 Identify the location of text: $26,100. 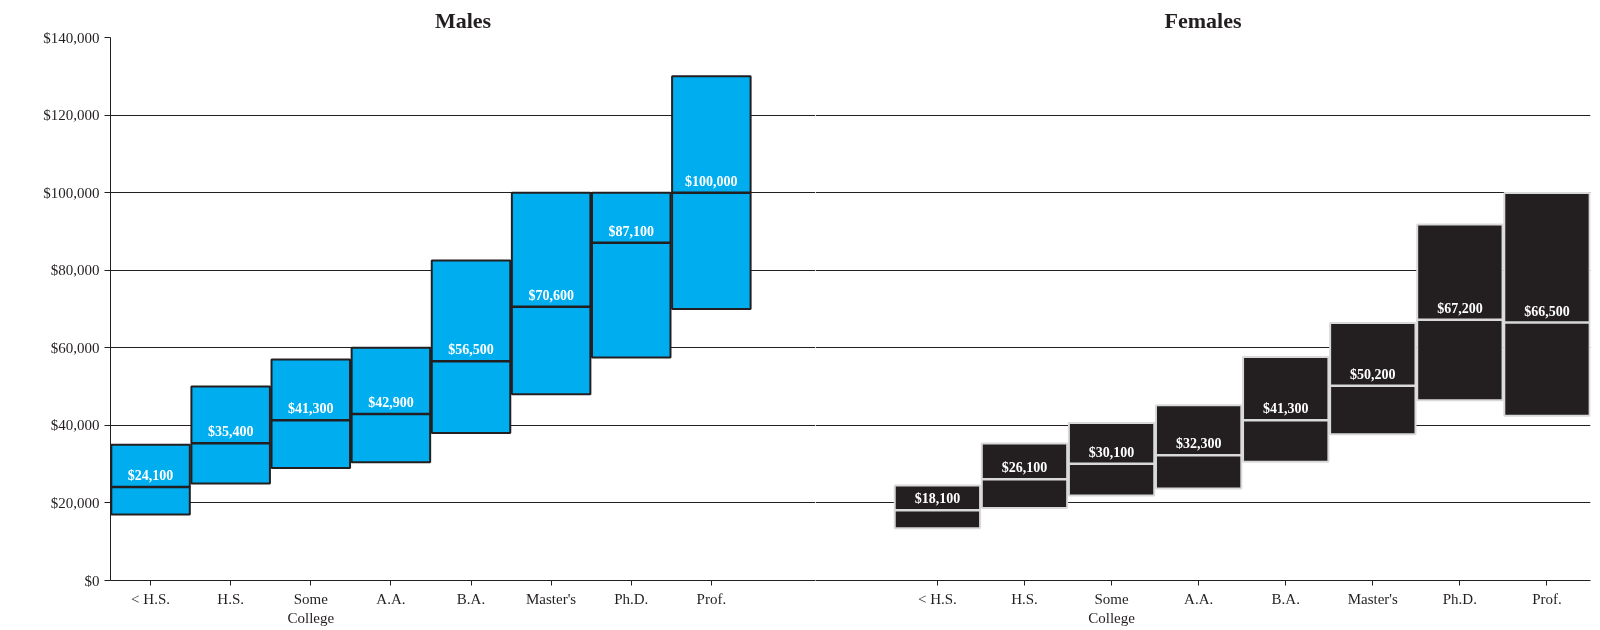
(1024, 468).